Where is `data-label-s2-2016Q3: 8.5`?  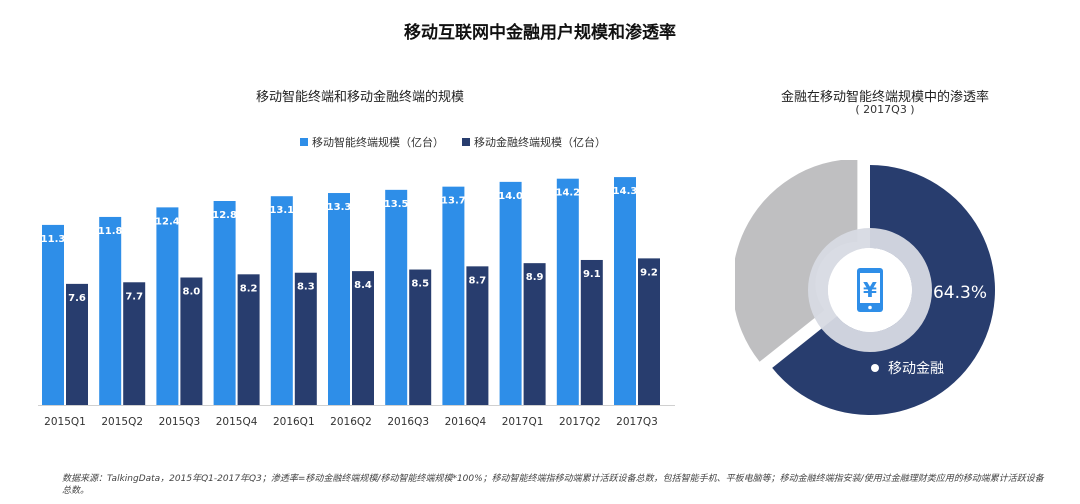
data-label-s2-2016Q3: 8.5 is located at coordinates (420, 284).